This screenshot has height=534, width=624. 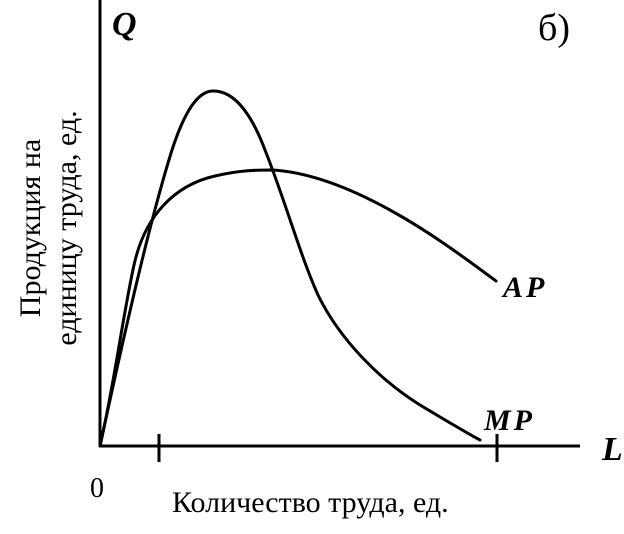 What do you see at coordinates (524, 287) in the screenshot?
I see `ap-curve-label: AP` at bounding box center [524, 287].